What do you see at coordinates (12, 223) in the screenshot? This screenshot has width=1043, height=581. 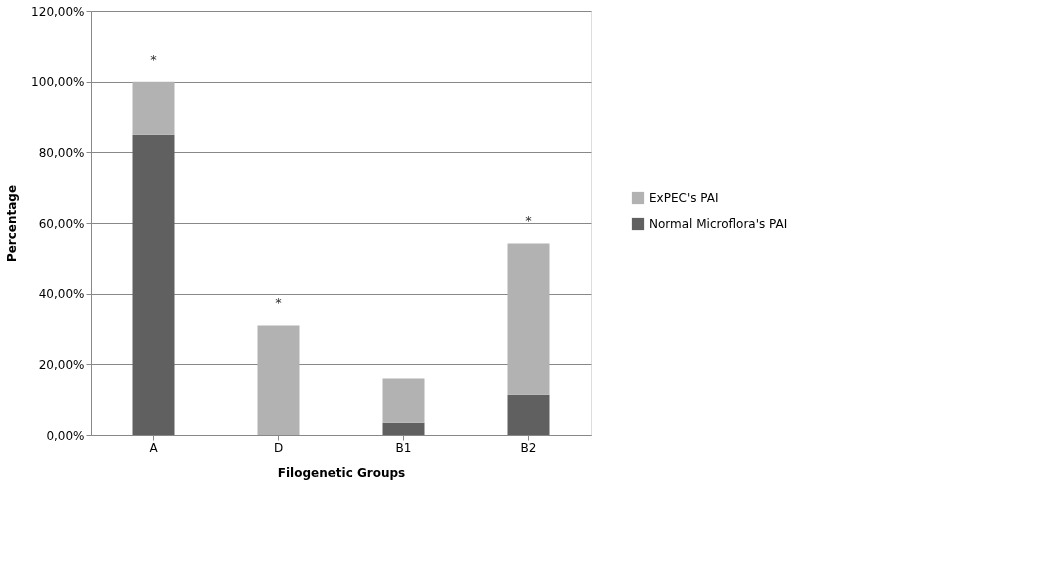 I see `y-axis-title: Percentage` at bounding box center [12, 223].